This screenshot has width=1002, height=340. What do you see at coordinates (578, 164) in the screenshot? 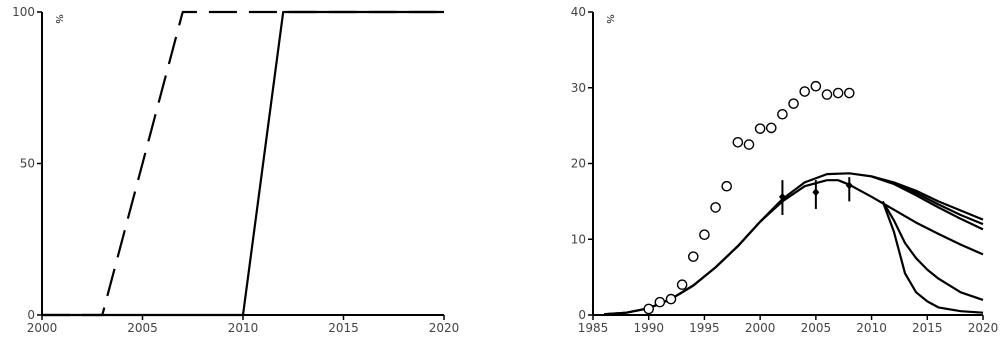
I see `y-tick-label: 20` at bounding box center [578, 164].